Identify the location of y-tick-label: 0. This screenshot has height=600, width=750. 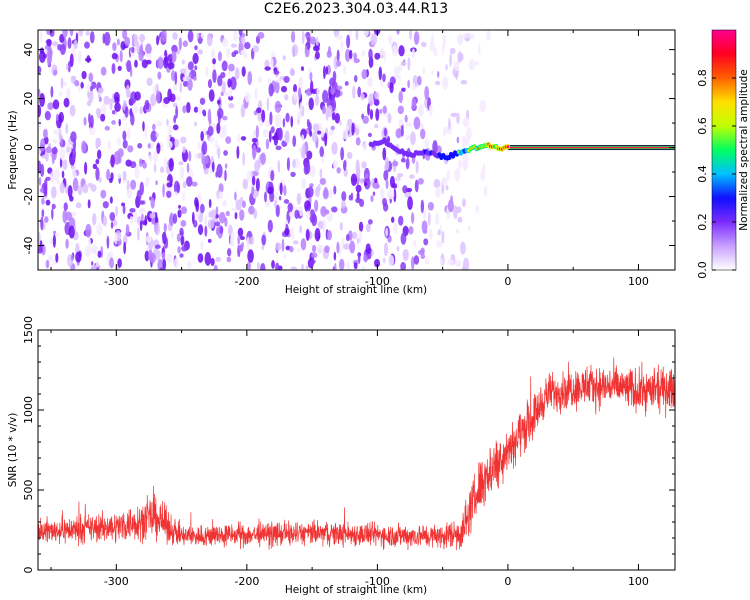
(28, 570).